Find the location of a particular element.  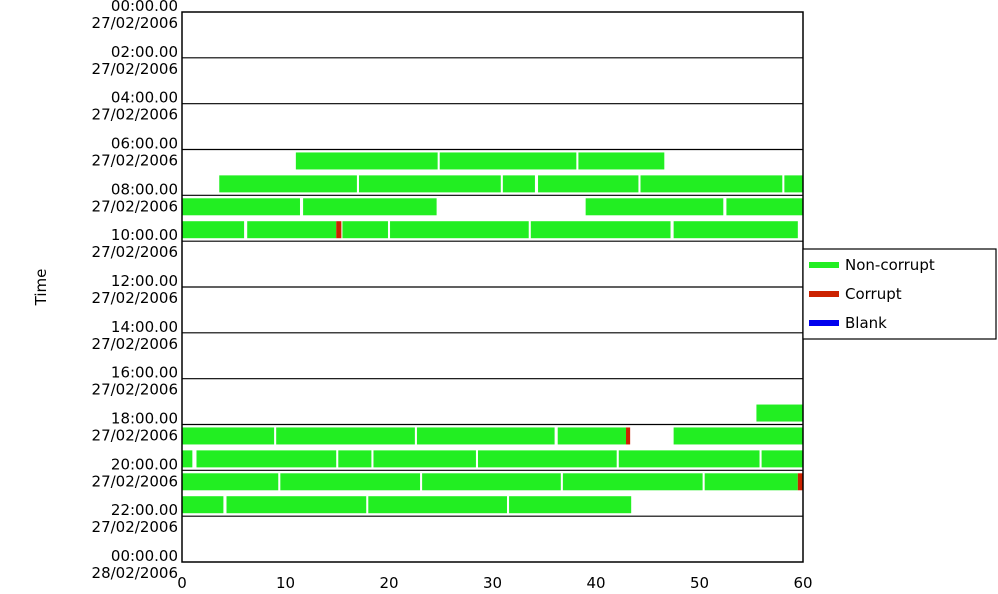

y-tick-time: 22:00.00 is located at coordinates (144, 510).